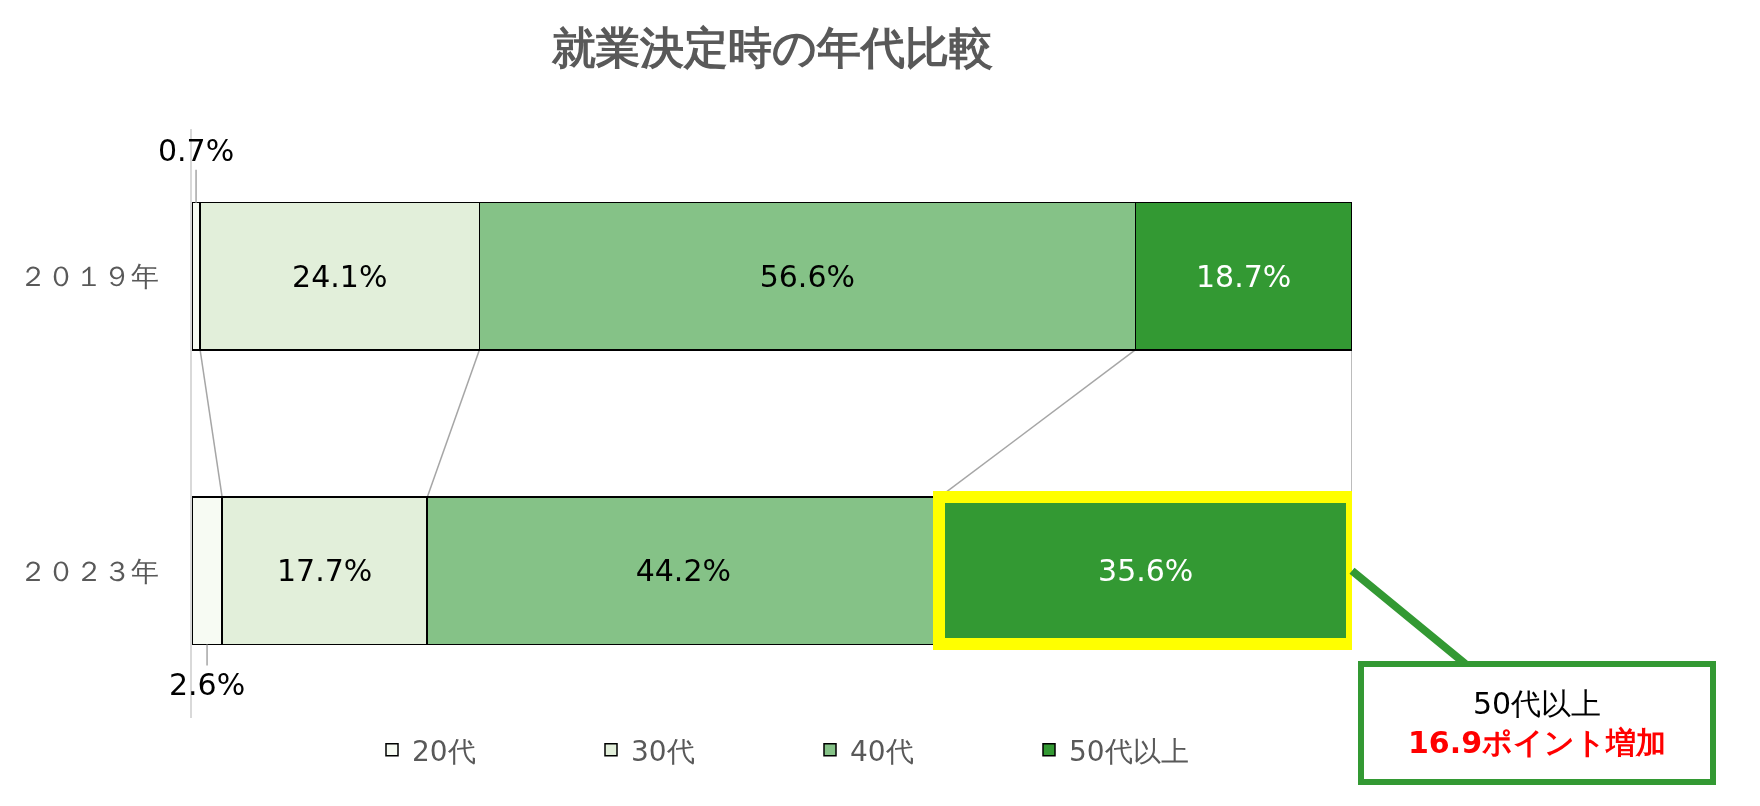 This screenshot has width=1760, height=806. What do you see at coordinates (88, 277) in the screenshot?
I see `y-tick-label: ２０１９年` at bounding box center [88, 277].